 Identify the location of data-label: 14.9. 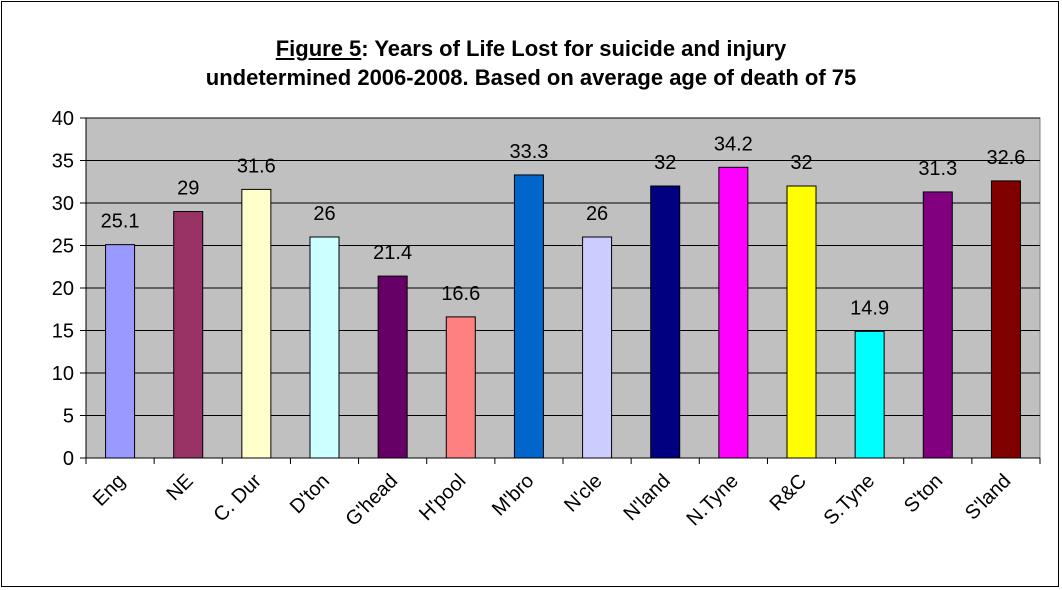
(869, 308).